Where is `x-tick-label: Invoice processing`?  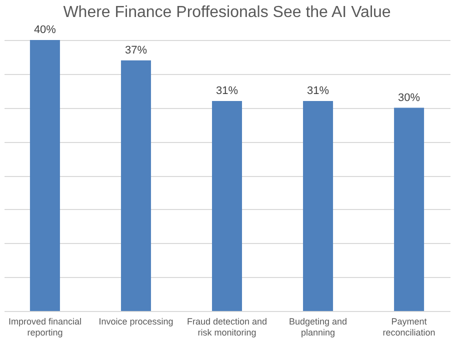
x-tick-label: Invoice processing is located at coordinates (136, 321).